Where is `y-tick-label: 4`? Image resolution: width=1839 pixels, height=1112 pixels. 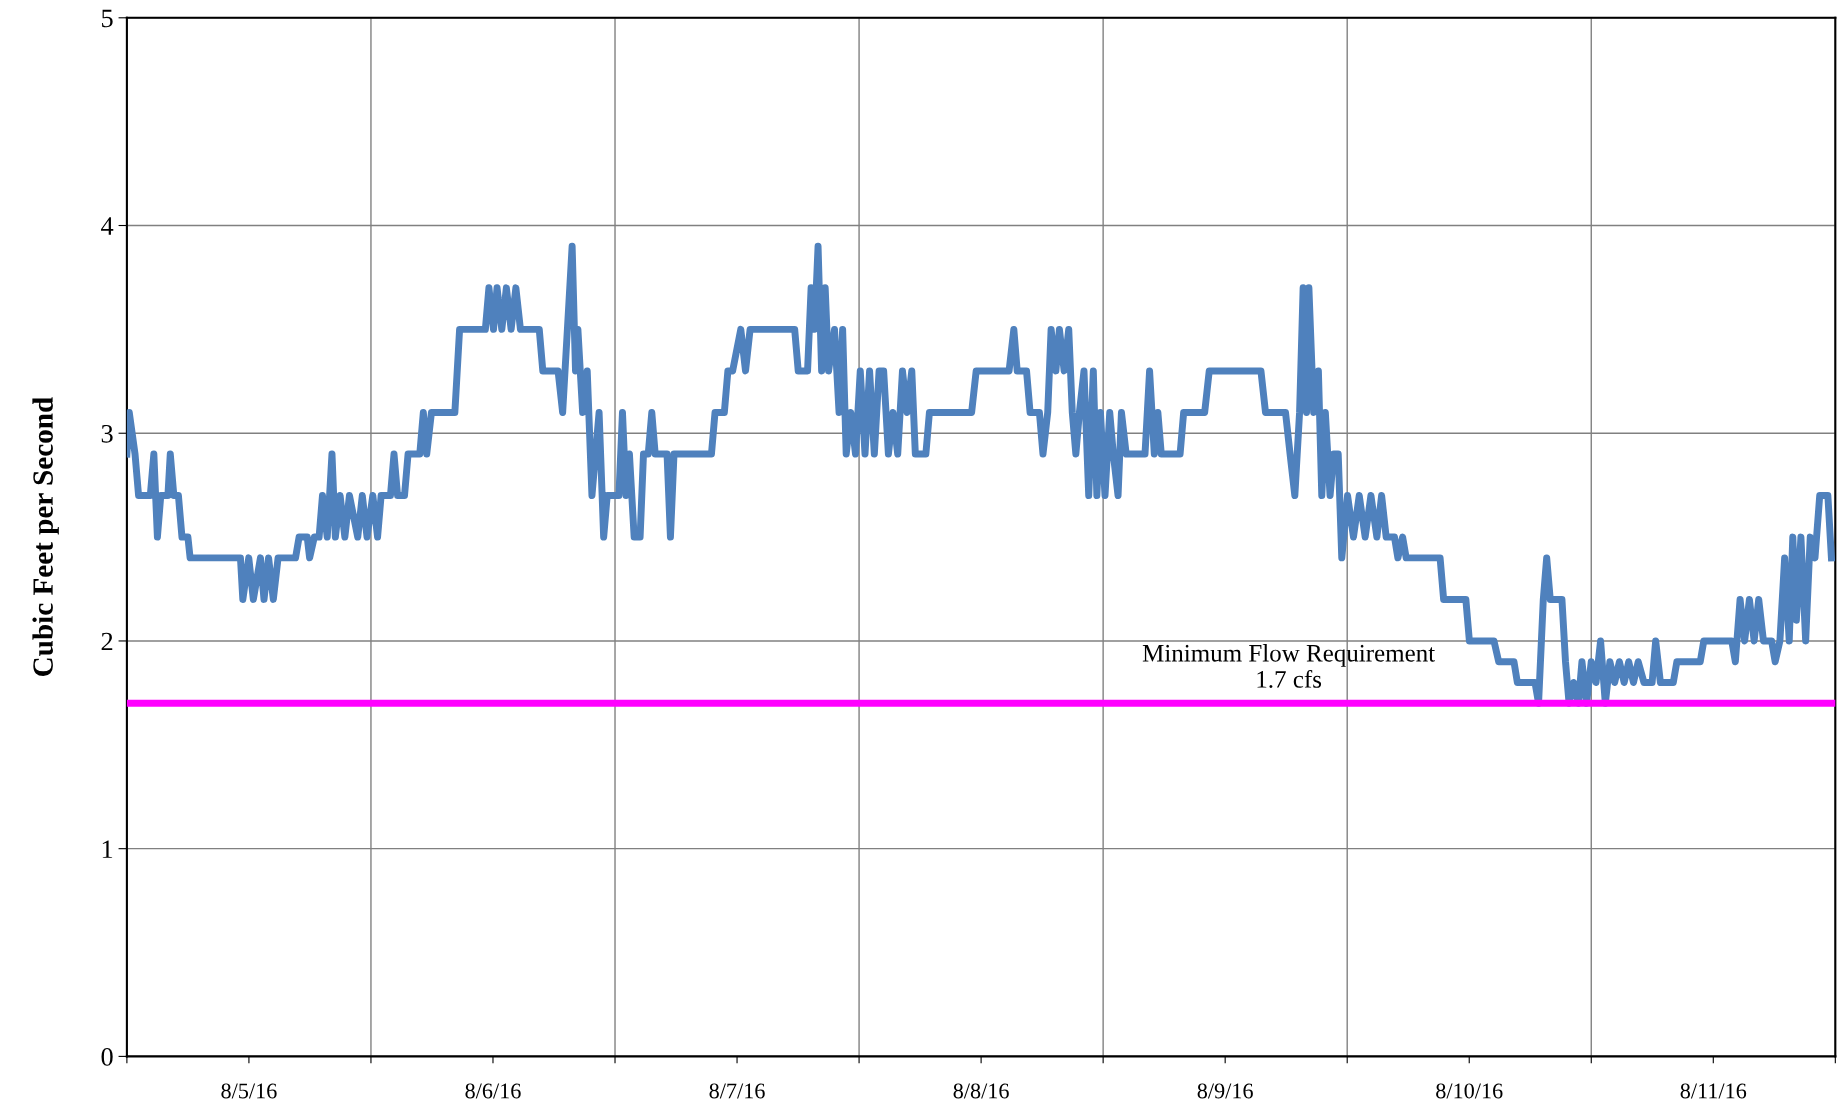
y-tick-label: 4 is located at coordinates (107, 226).